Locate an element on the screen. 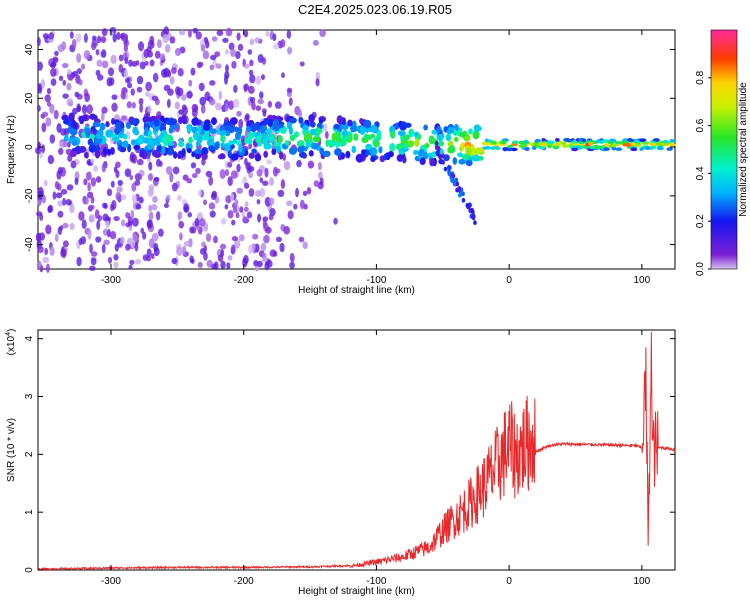 This screenshot has height=600, width=750. y-tick-label: 40 is located at coordinates (29, 50).